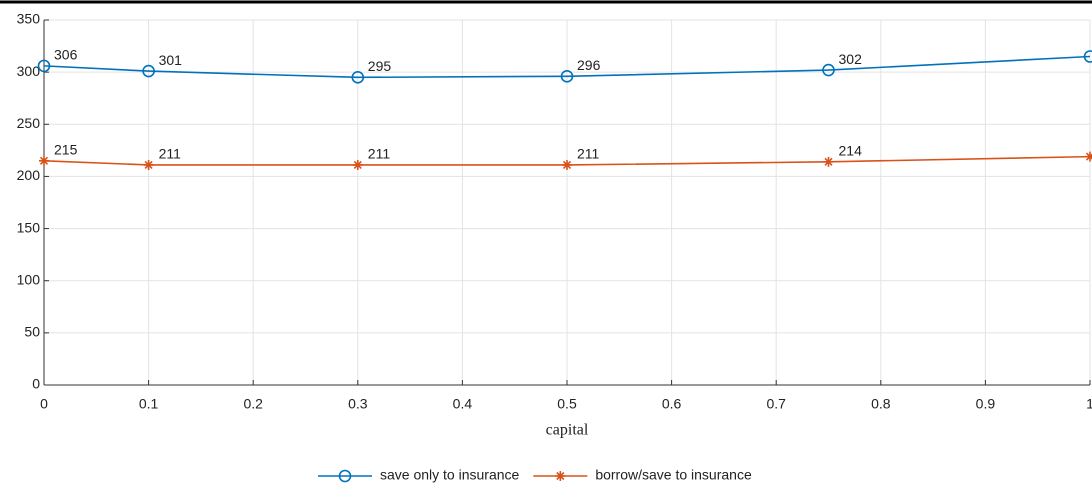 The width and height of the screenshot is (1092, 486). I want to click on y-tick-label: 100, so click(29, 279).